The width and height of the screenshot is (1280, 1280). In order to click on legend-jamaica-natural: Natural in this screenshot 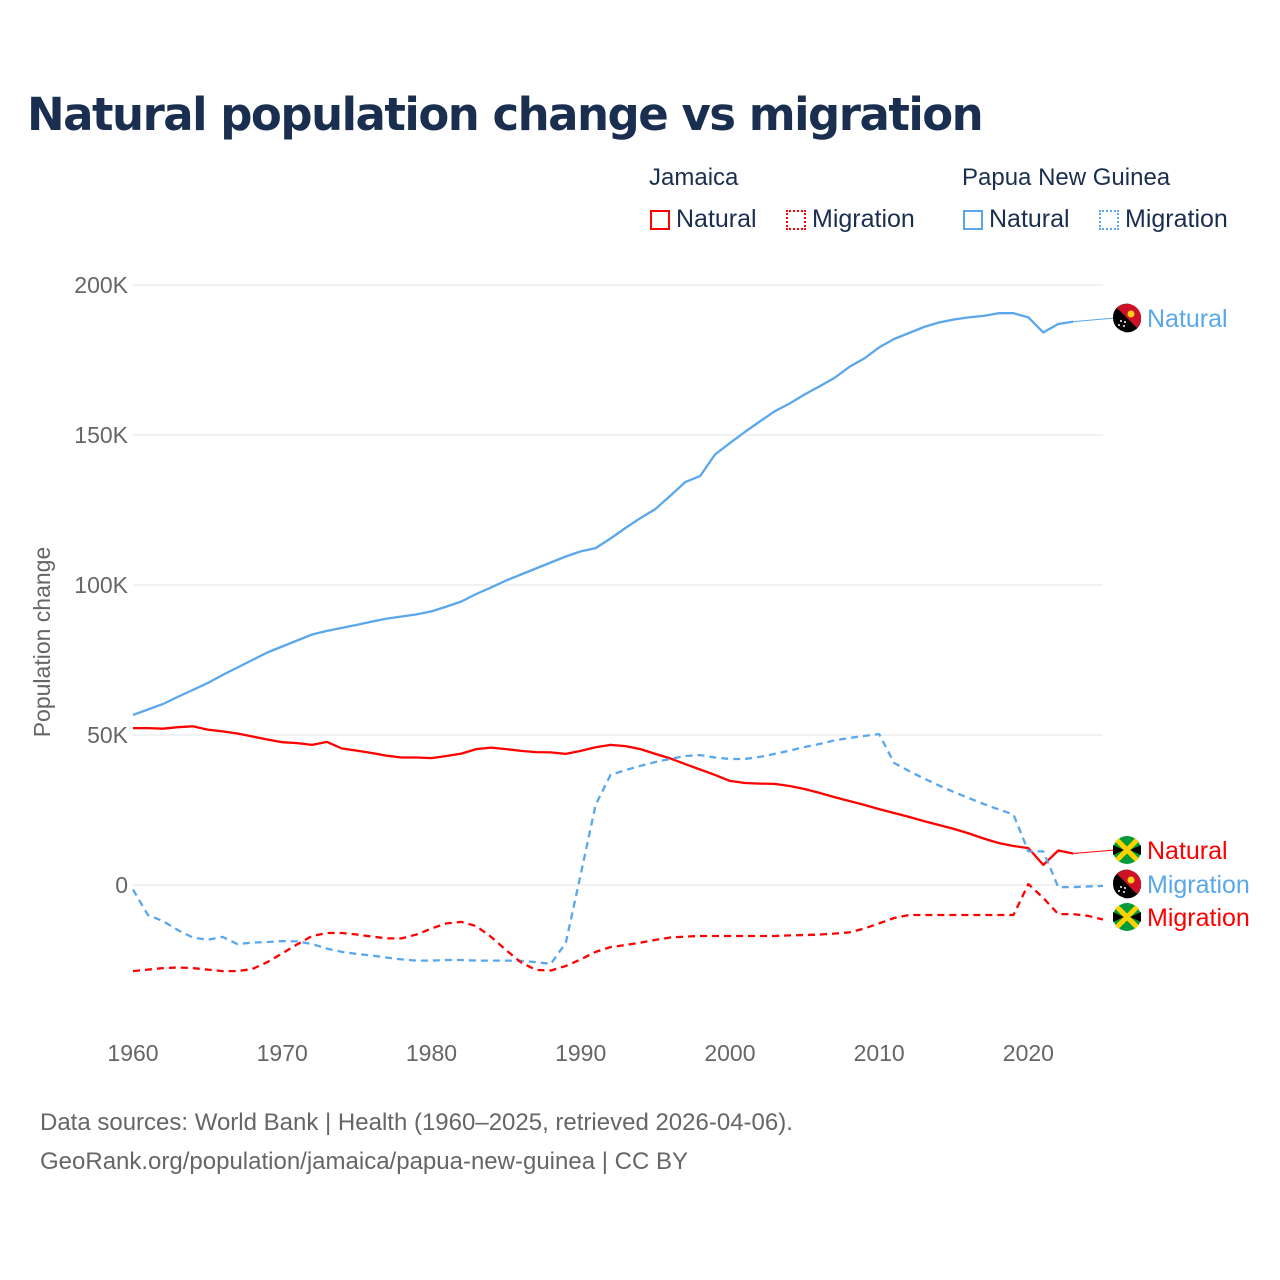, I will do `click(703, 219)`.